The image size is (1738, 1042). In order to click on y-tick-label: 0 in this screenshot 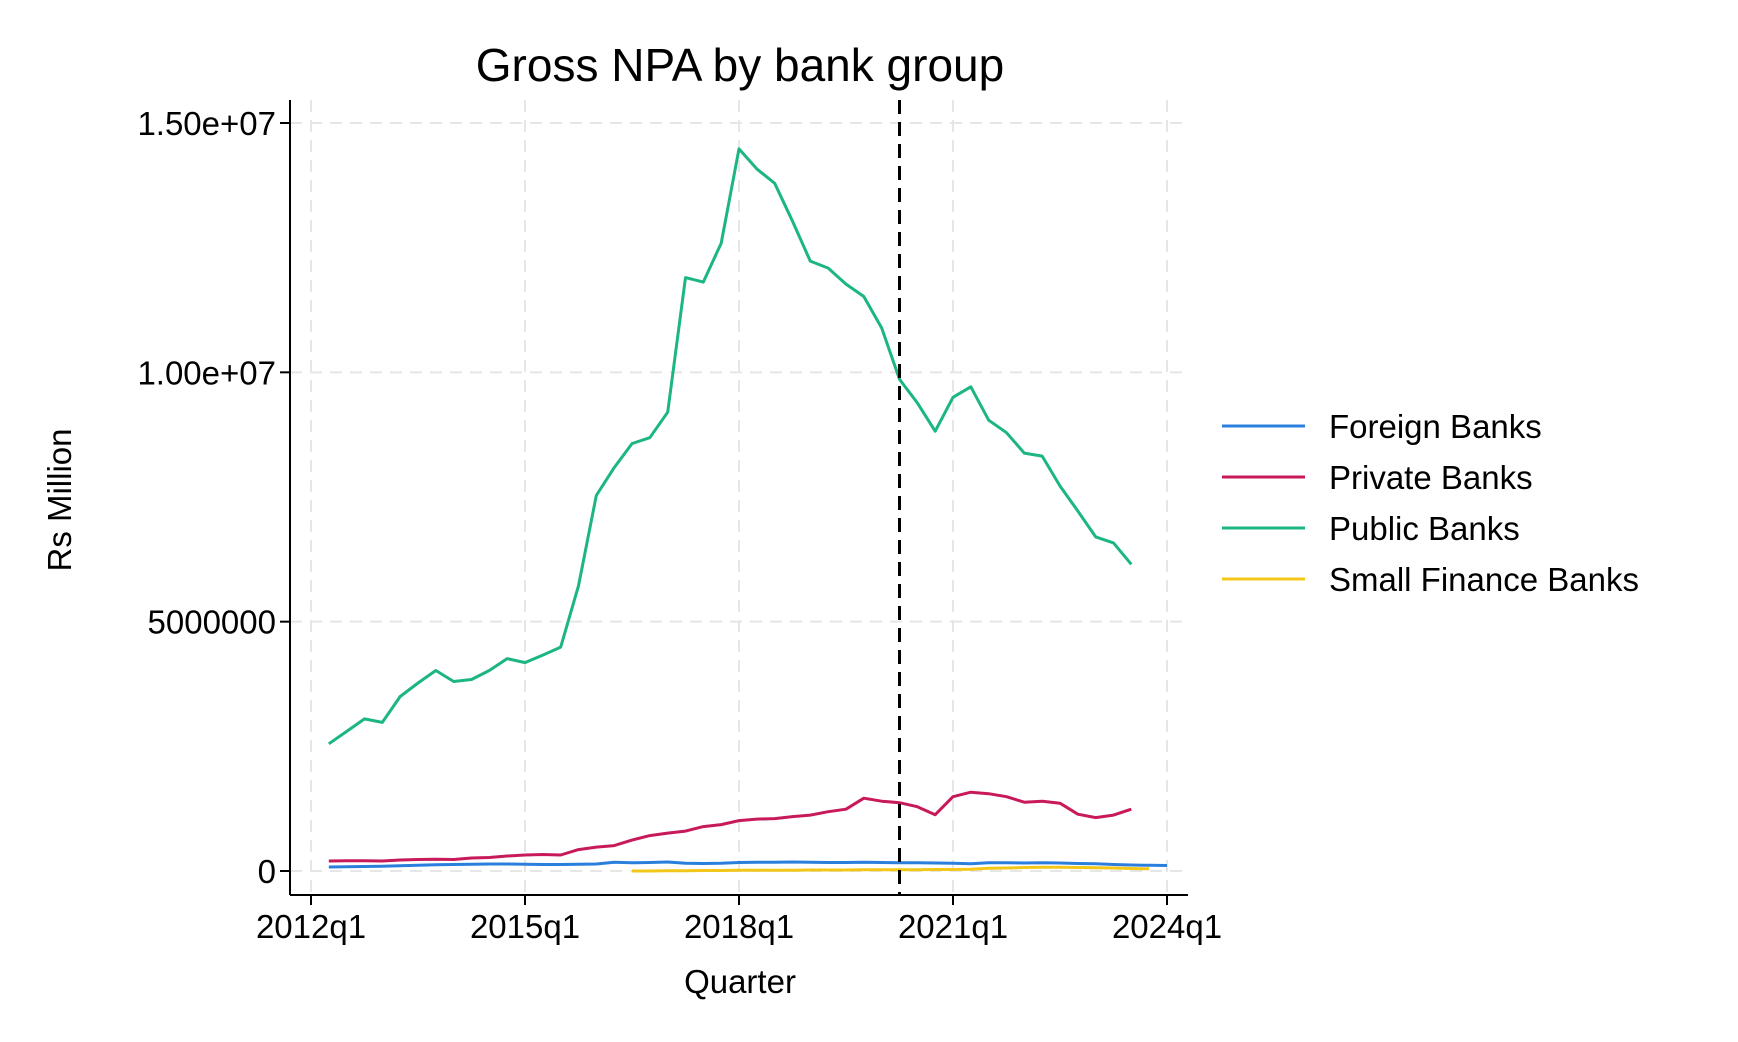, I will do `click(267, 871)`.